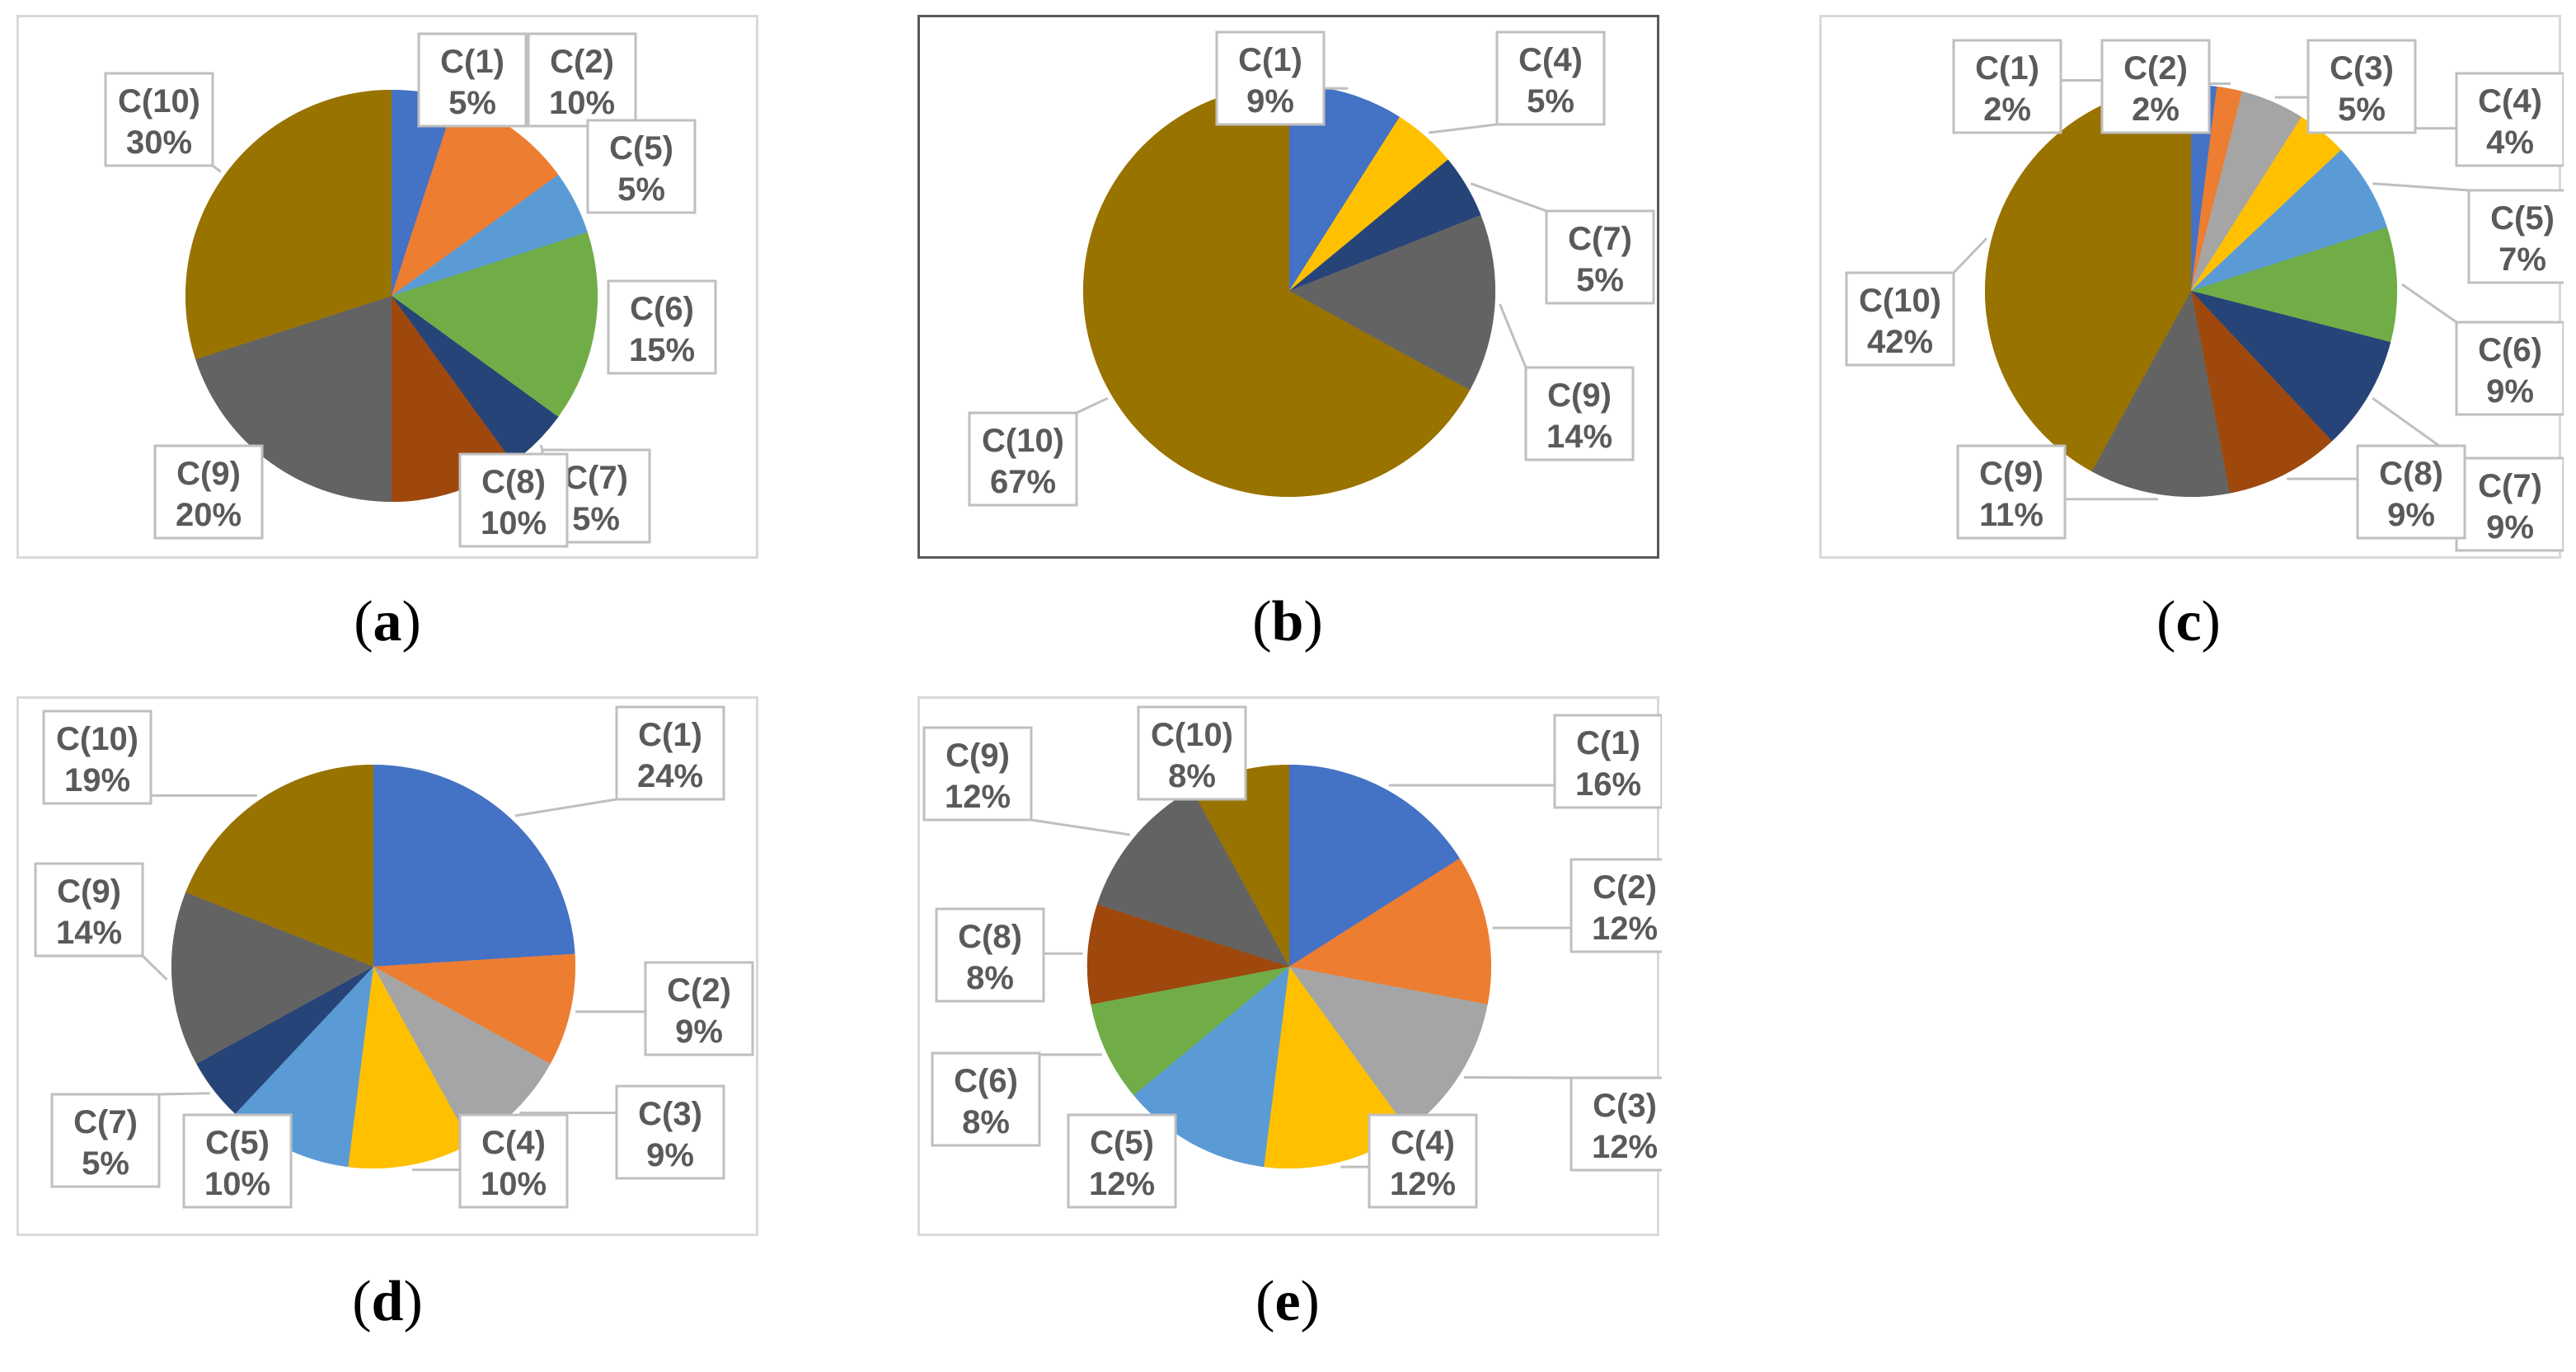 The image size is (2576, 1372). I want to click on pie-slice-shade-b-c9, so click(1392, 302).